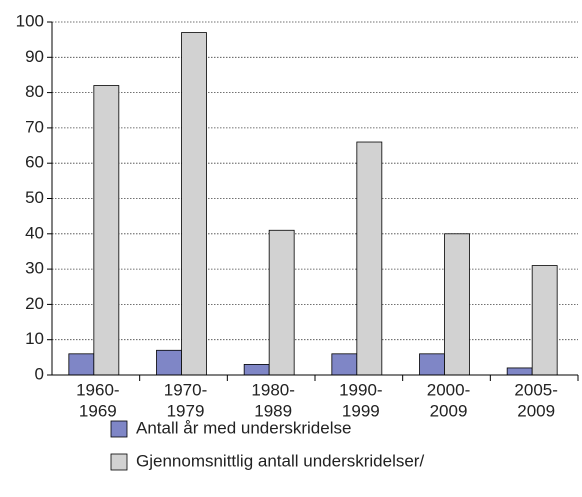  Describe the element at coordinates (448, 389) in the screenshot. I see `x-tick-label: 2000-` at that location.